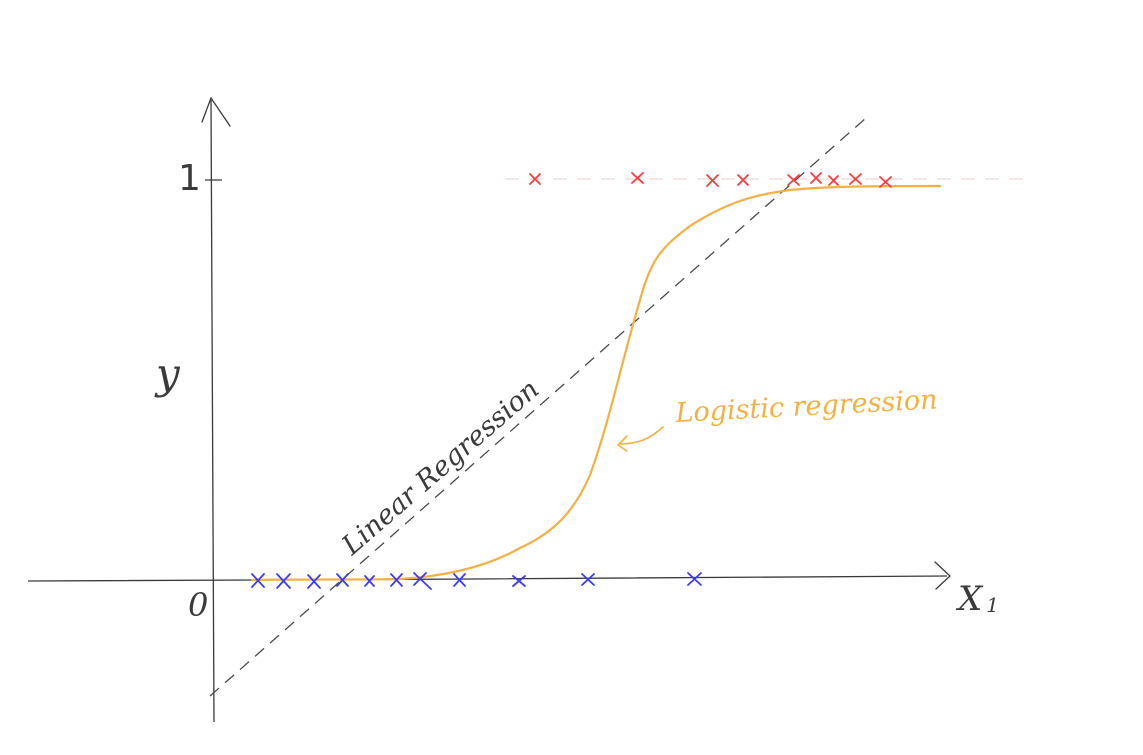  I want to click on x-axis-arrowhead, so click(942, 575).